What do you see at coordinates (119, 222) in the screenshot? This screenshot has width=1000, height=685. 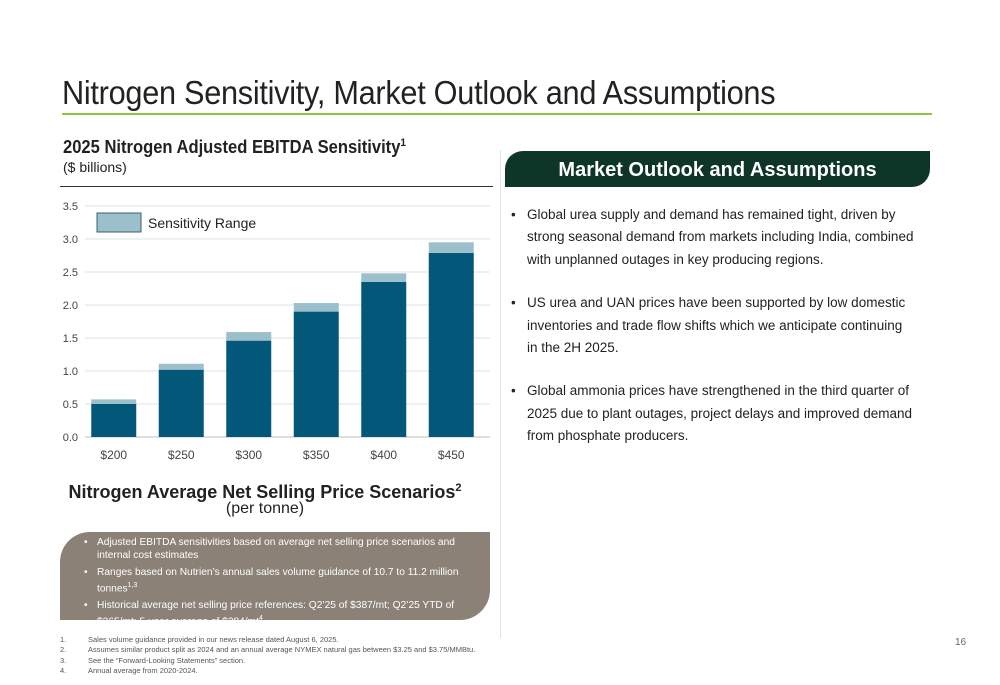 I see `legend-swatch` at bounding box center [119, 222].